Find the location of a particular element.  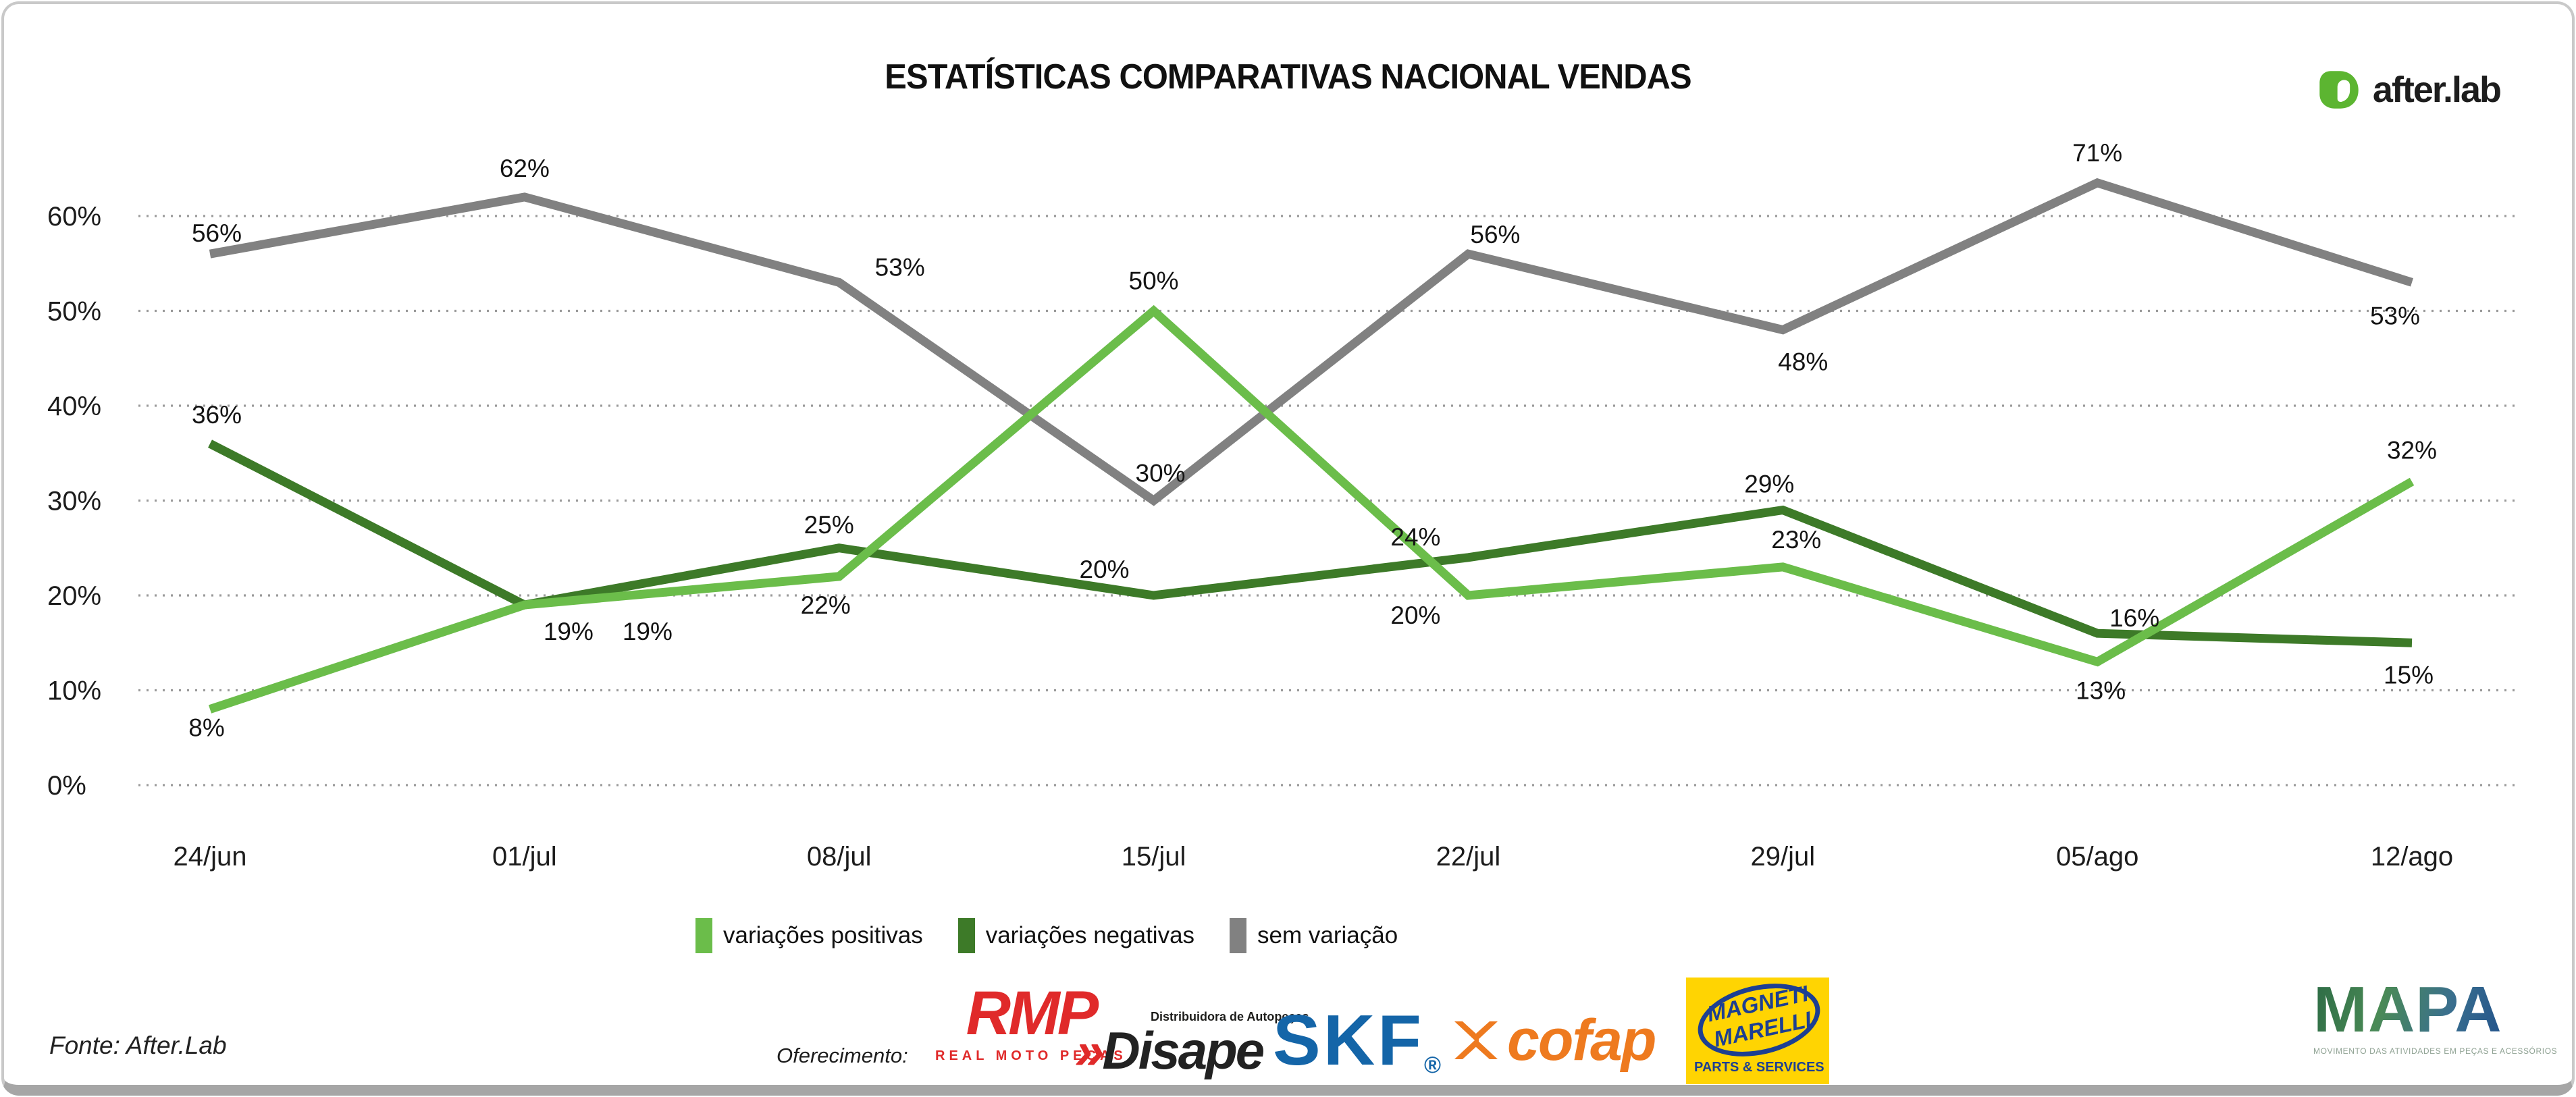

data-label: 48% is located at coordinates (1803, 362).